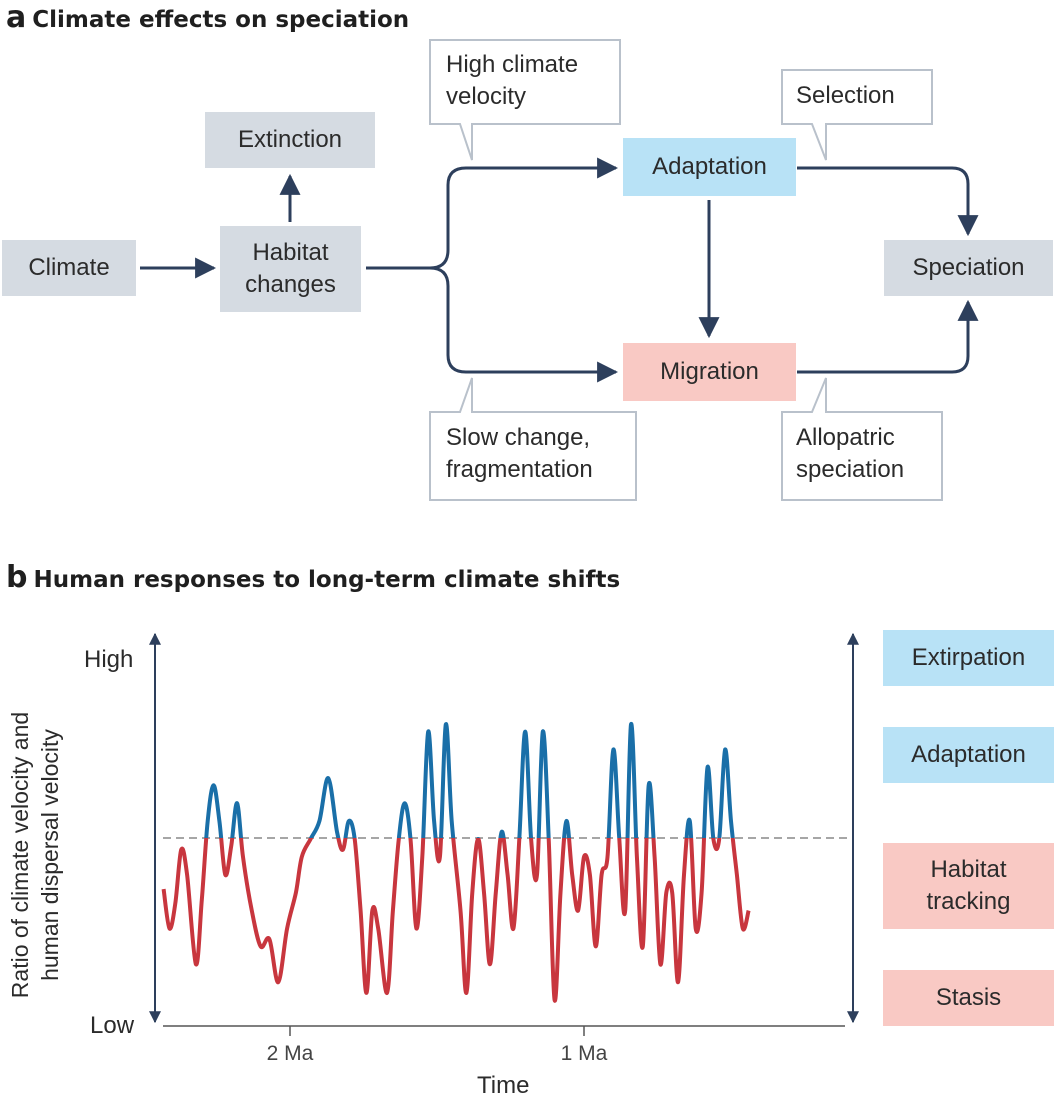 The height and width of the screenshot is (1100, 1055). What do you see at coordinates (709, 372) in the screenshot?
I see `migration-box: Migration` at bounding box center [709, 372].